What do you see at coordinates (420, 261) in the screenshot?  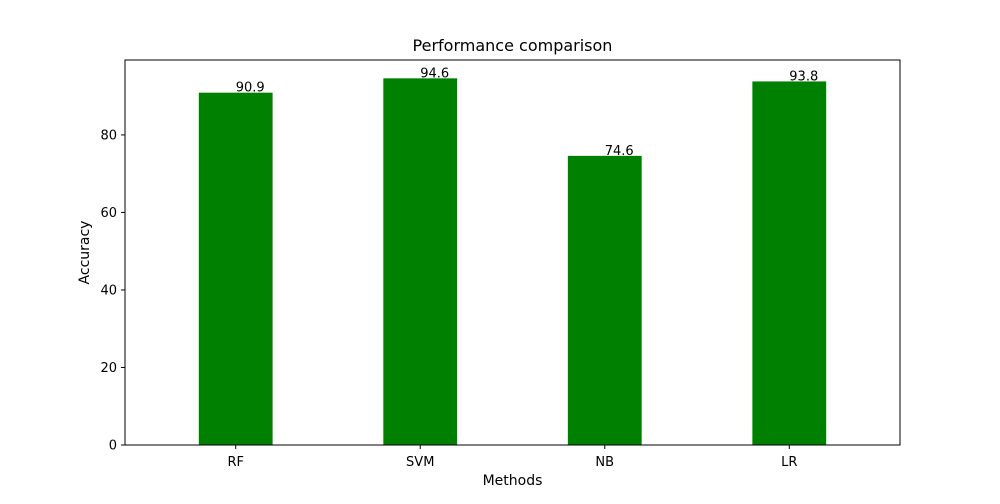 I see `bar-svm` at bounding box center [420, 261].